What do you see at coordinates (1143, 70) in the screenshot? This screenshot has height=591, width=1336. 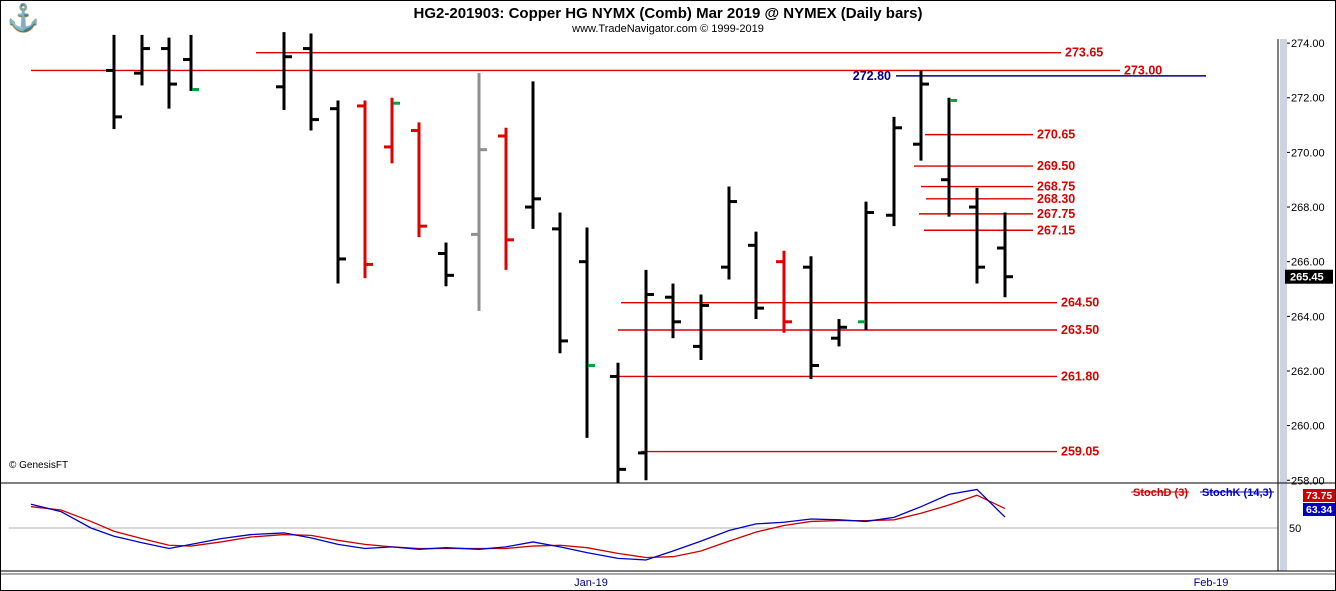 I see `price-level-label: 273.00` at bounding box center [1143, 70].